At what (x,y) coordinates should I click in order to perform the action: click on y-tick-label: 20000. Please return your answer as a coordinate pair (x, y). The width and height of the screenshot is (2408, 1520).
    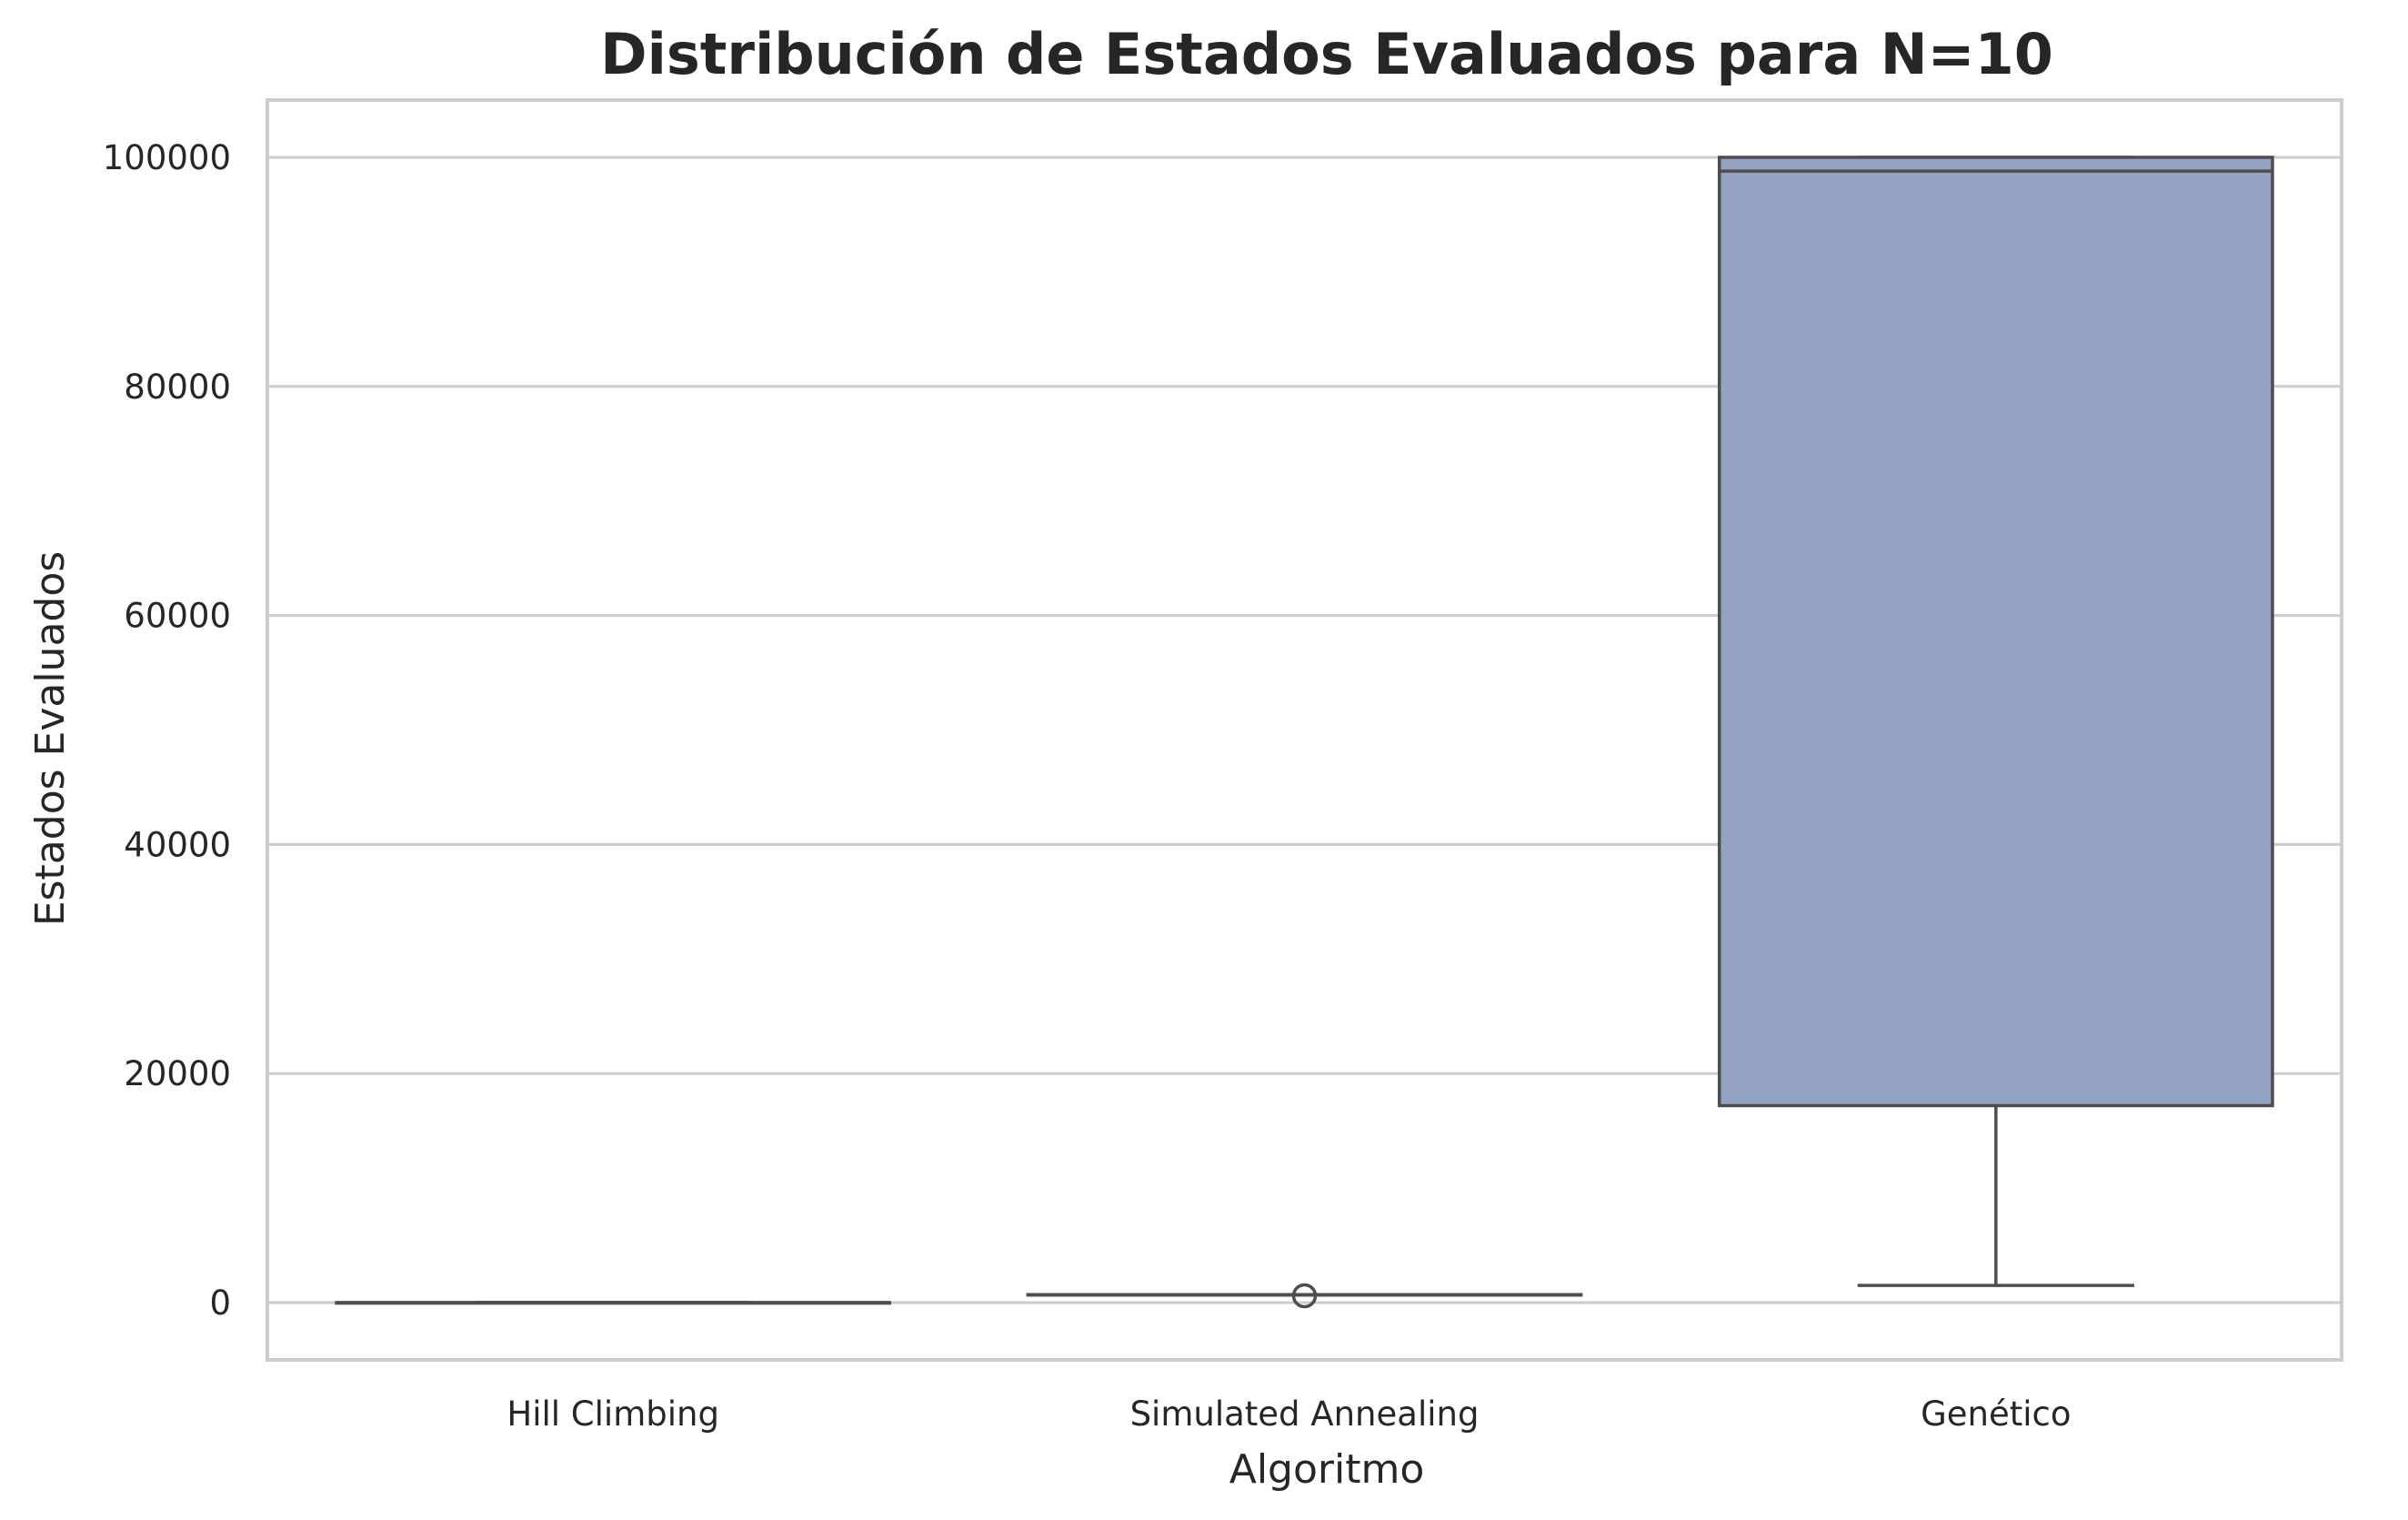
    Looking at the image, I should click on (177, 1073).